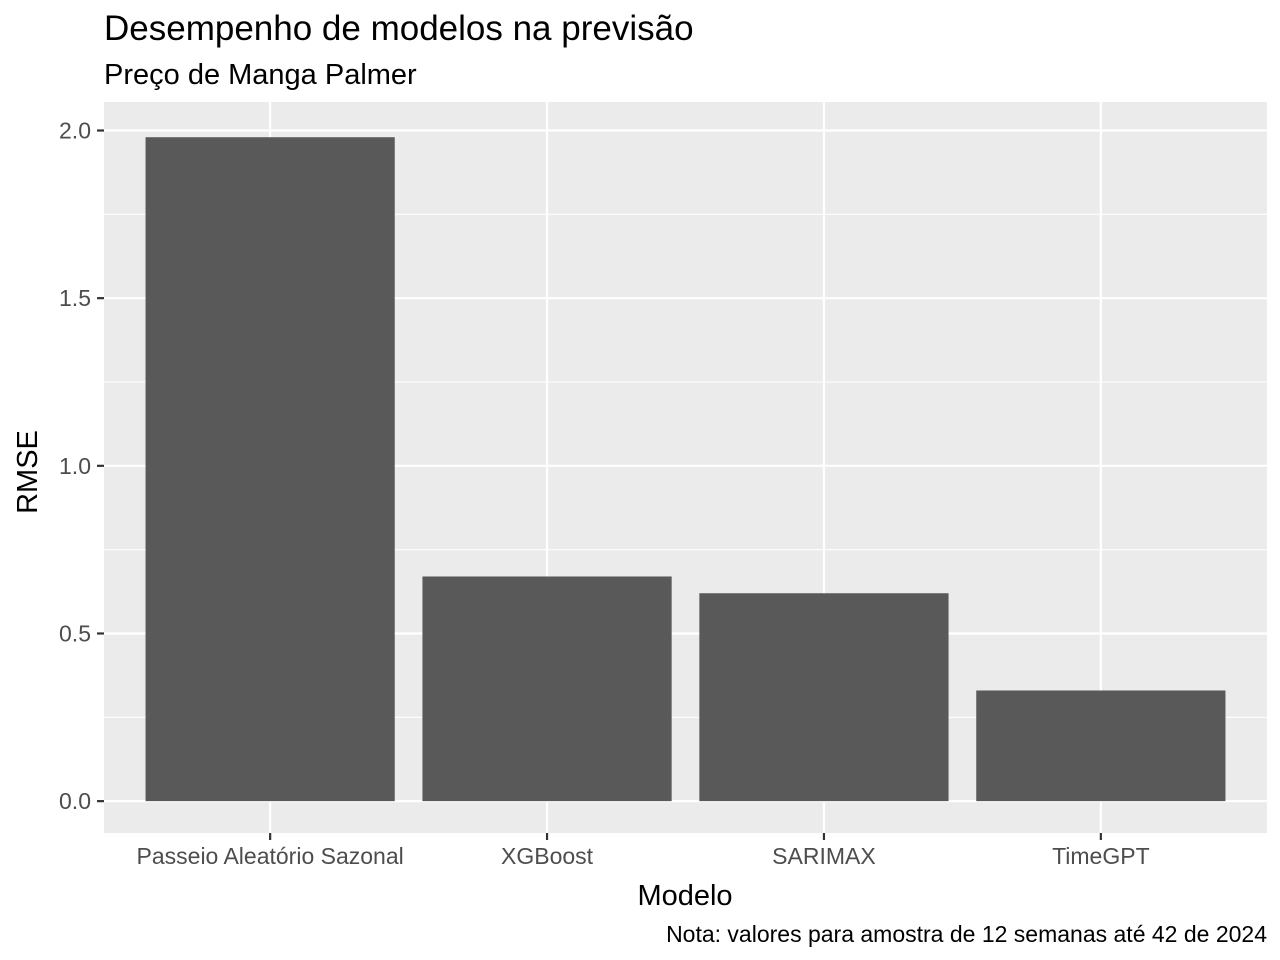 The width and height of the screenshot is (1280, 960). I want to click on y-tick-label: 0.0, so click(75, 801).